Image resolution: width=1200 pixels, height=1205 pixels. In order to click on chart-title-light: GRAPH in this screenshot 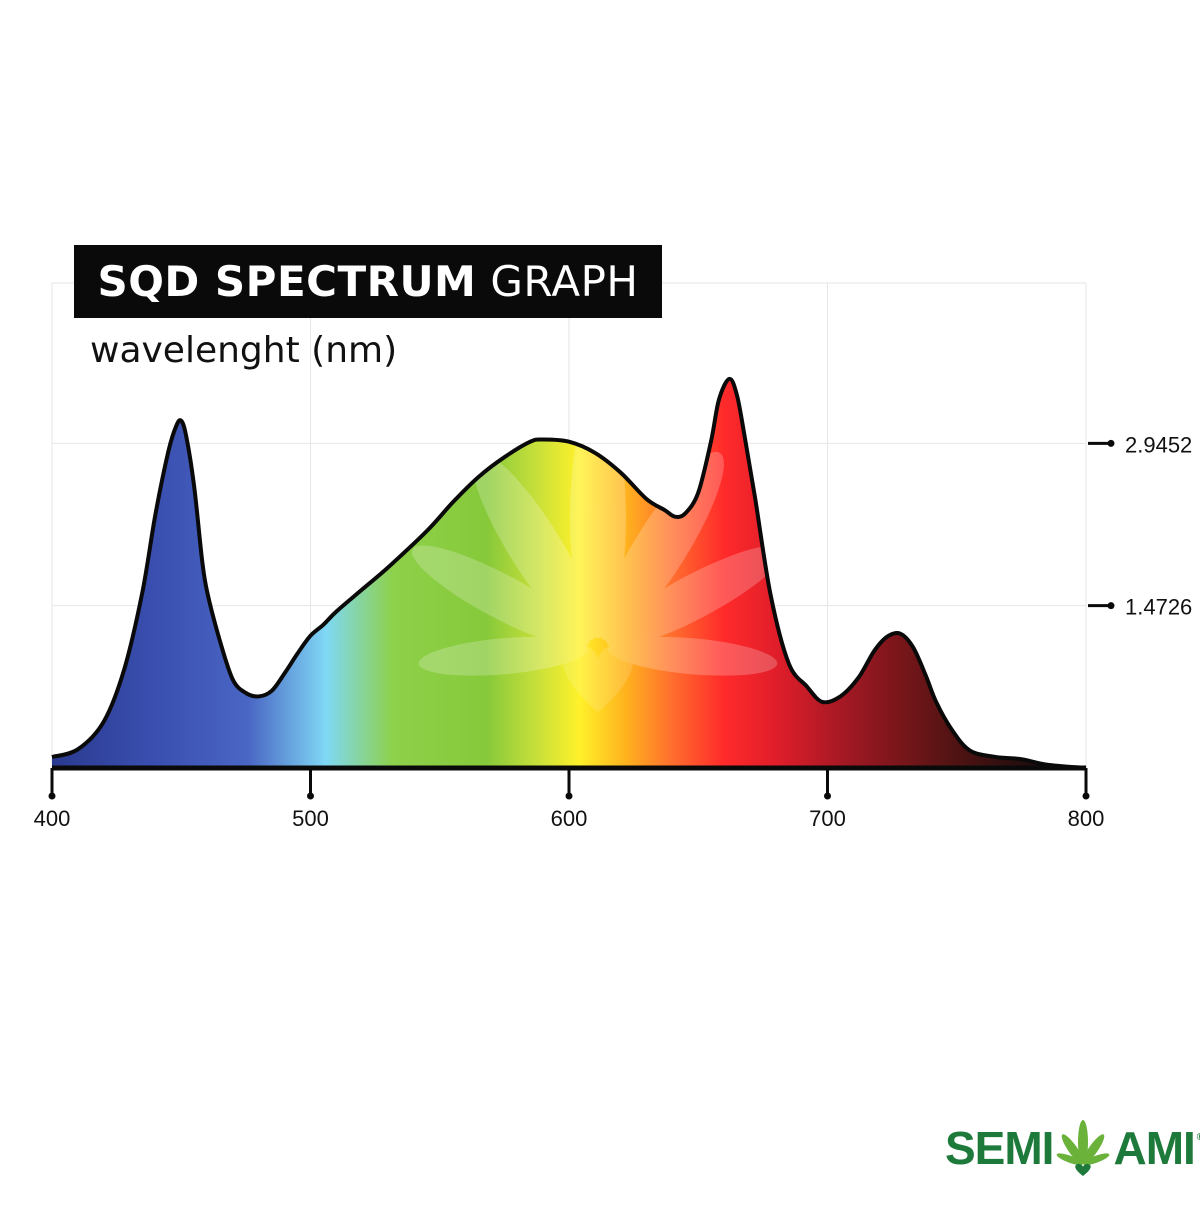, I will do `click(564, 281)`.